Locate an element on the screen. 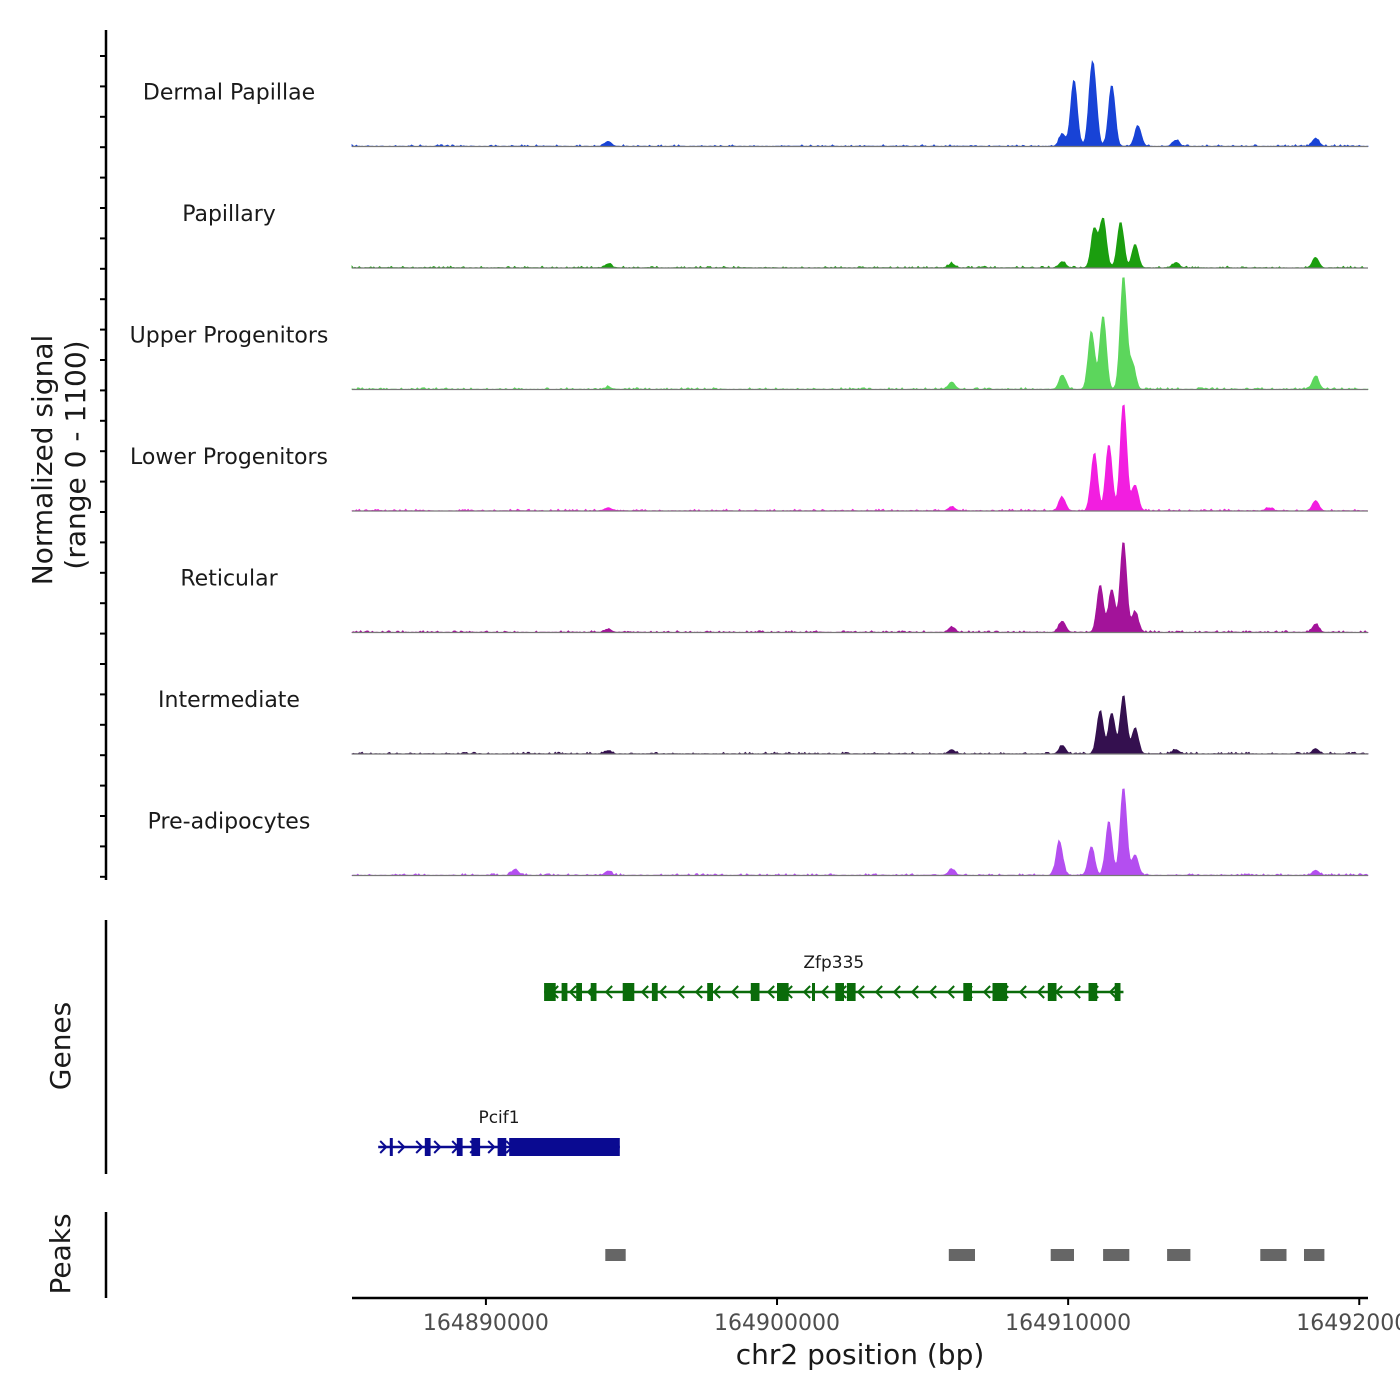 The image size is (1400, 1400). gene-zfp335: Zfp335 is located at coordinates (834, 977).